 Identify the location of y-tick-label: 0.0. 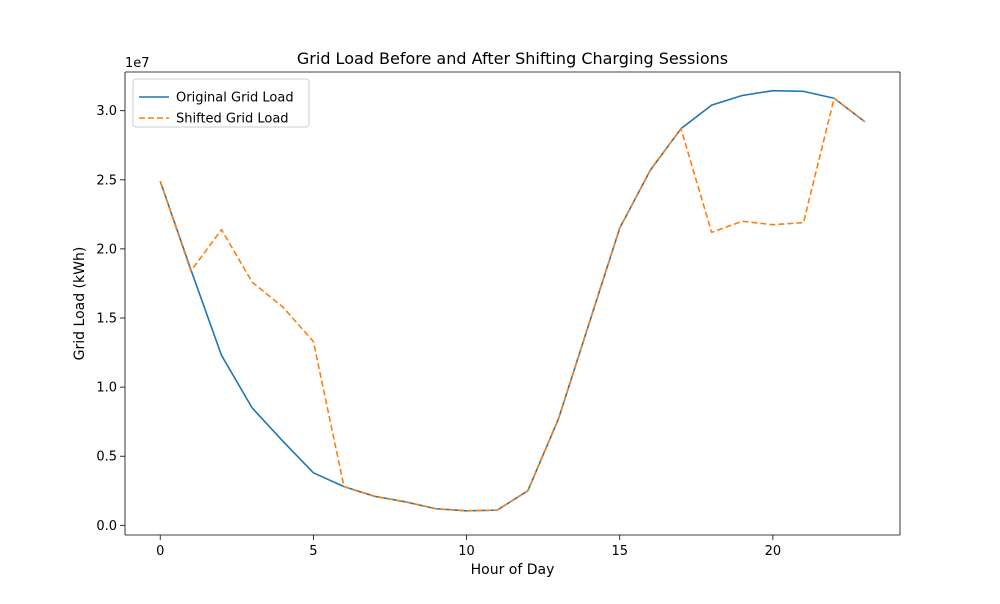
(106, 526).